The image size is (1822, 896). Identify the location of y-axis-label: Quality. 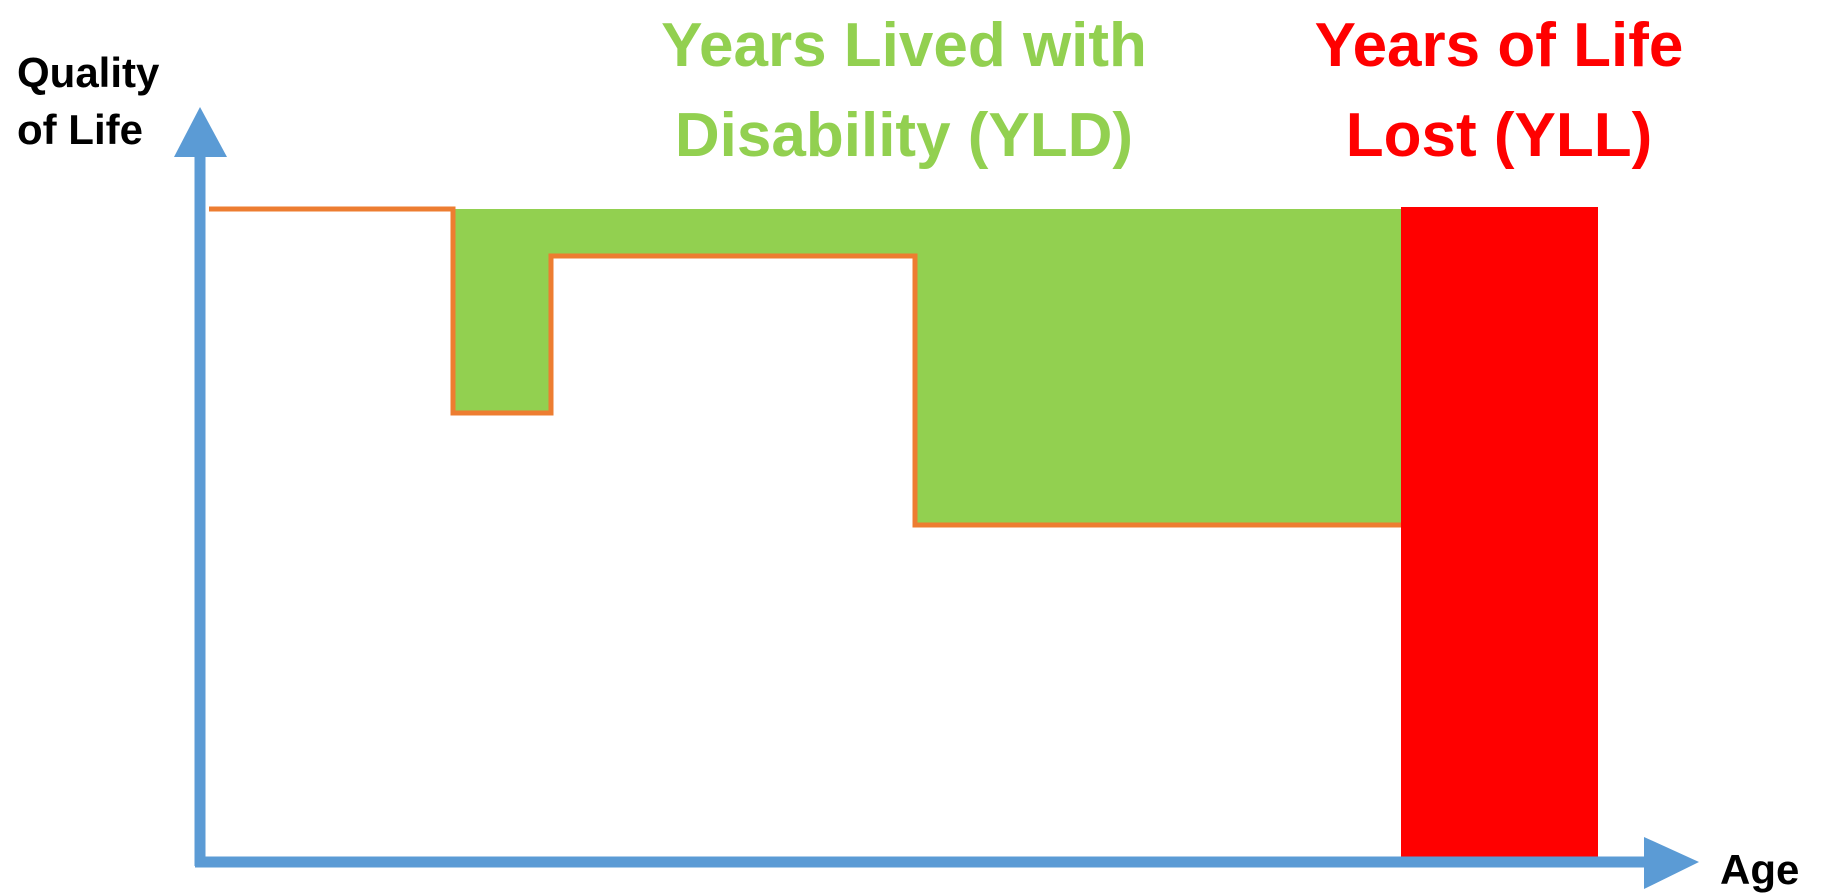
(88, 72).